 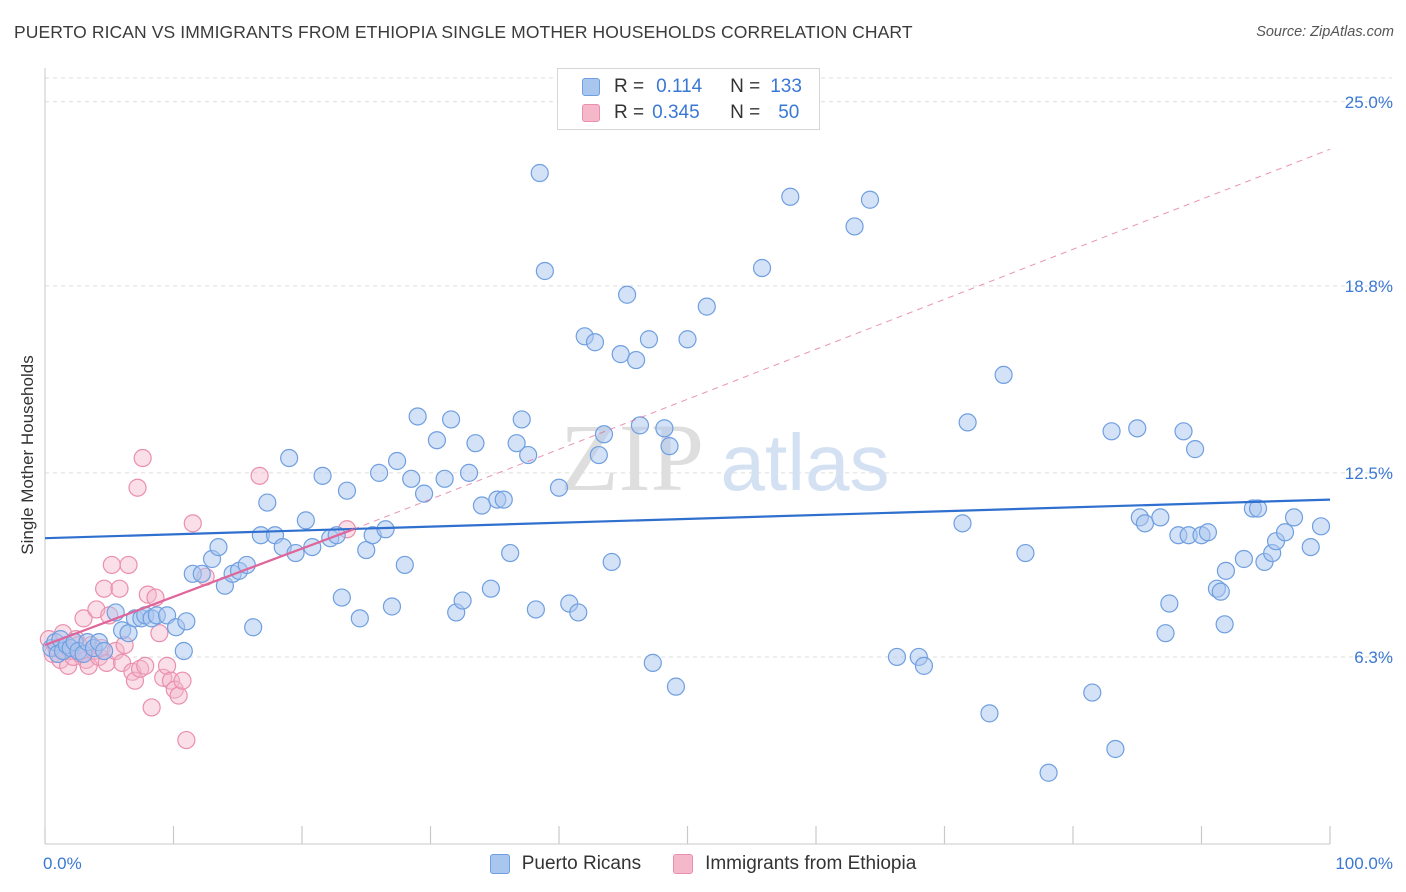 I want to click on ethiopia-points, so click(x=198, y=599).